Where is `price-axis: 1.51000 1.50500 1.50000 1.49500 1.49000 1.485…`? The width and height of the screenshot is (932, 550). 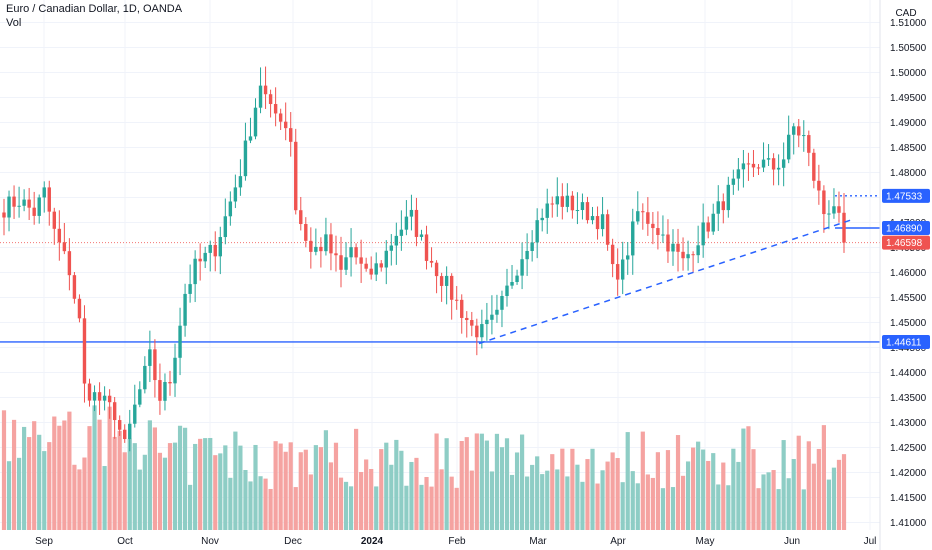
price-axis: 1.51000 1.50500 1.50000 1.49500 1.49000 1.485… is located at coordinates (908, 273).